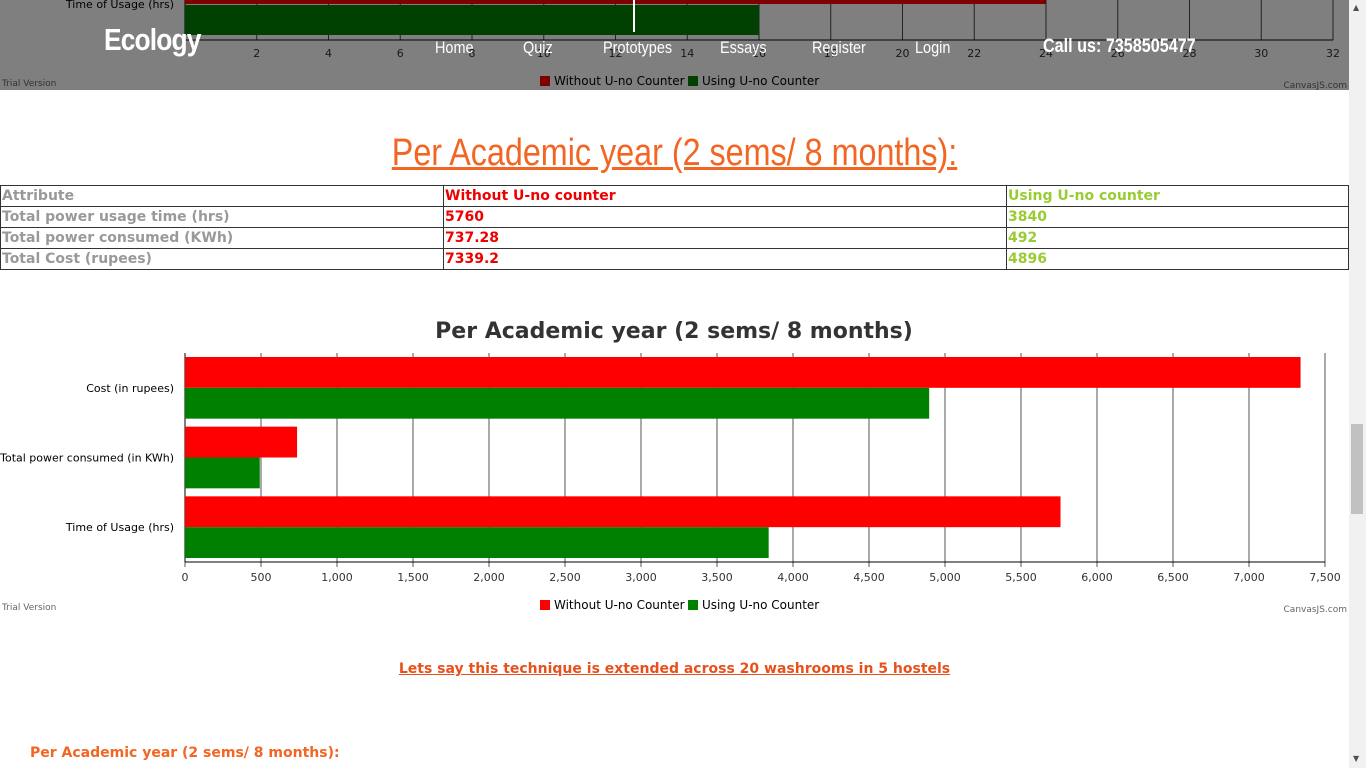  I want to click on table-row: Total power consumed (KWh) 737.28 492, so click(674, 238).